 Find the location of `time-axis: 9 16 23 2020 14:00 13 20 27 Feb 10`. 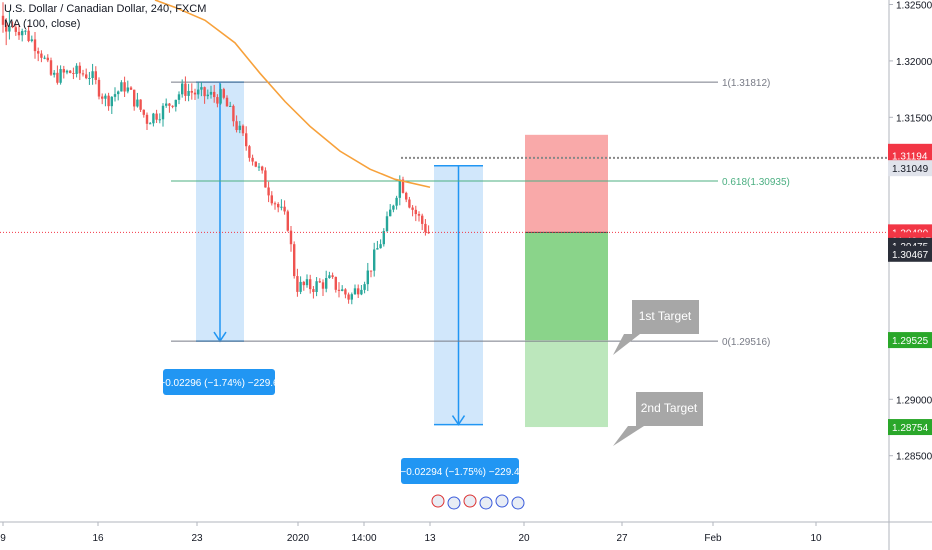

time-axis: 9 16 23 2020 14:00 13 20 27 Feb 10 is located at coordinates (411, 533).